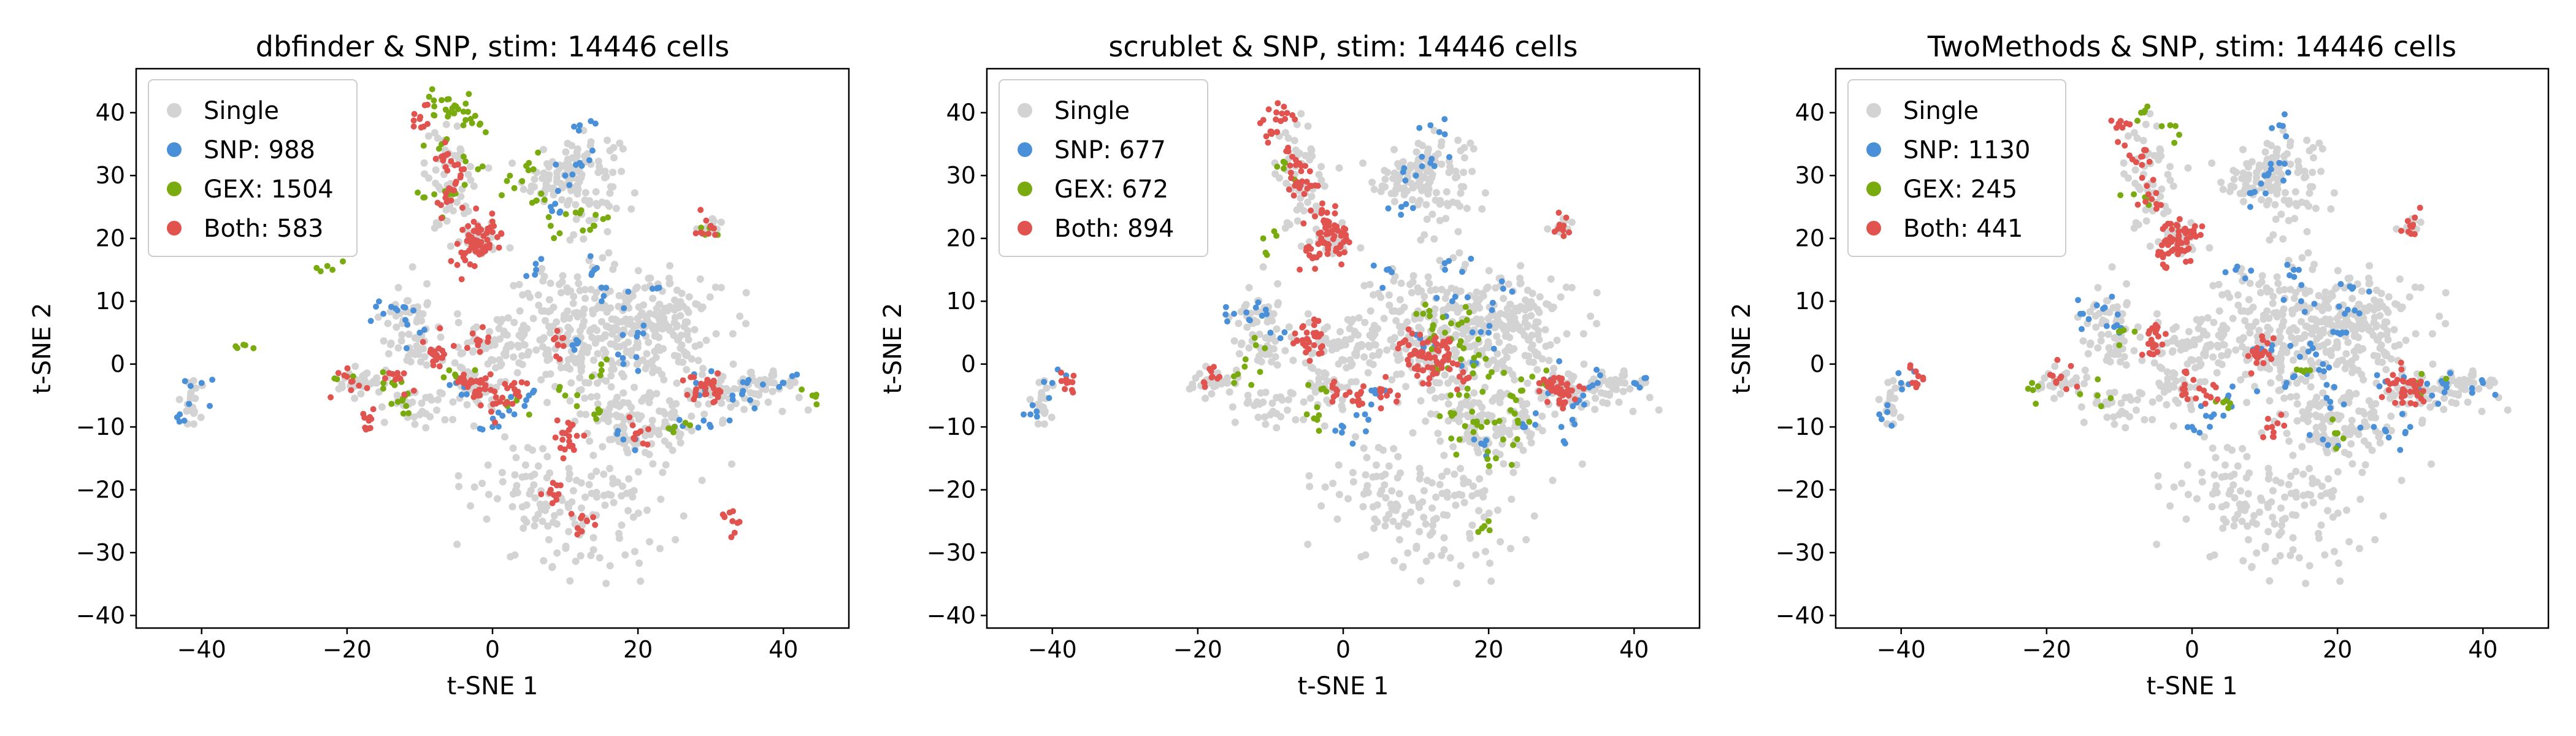  Describe the element at coordinates (110, 238) in the screenshot. I see `y-tick-label: 20` at that location.